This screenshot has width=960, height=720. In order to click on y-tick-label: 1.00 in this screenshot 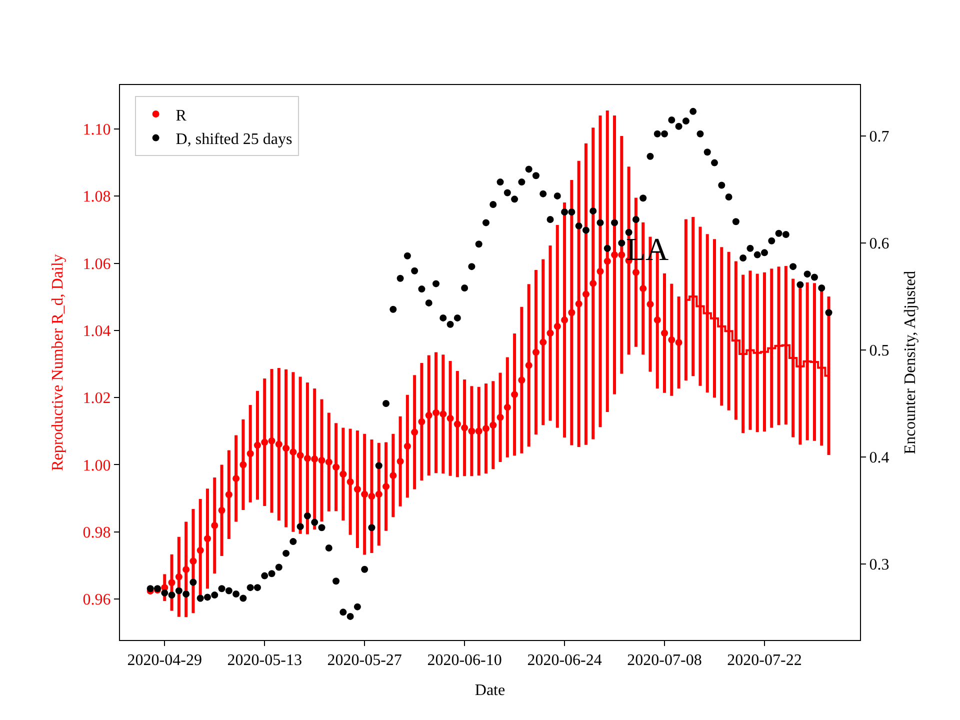, I will do `click(96, 465)`.